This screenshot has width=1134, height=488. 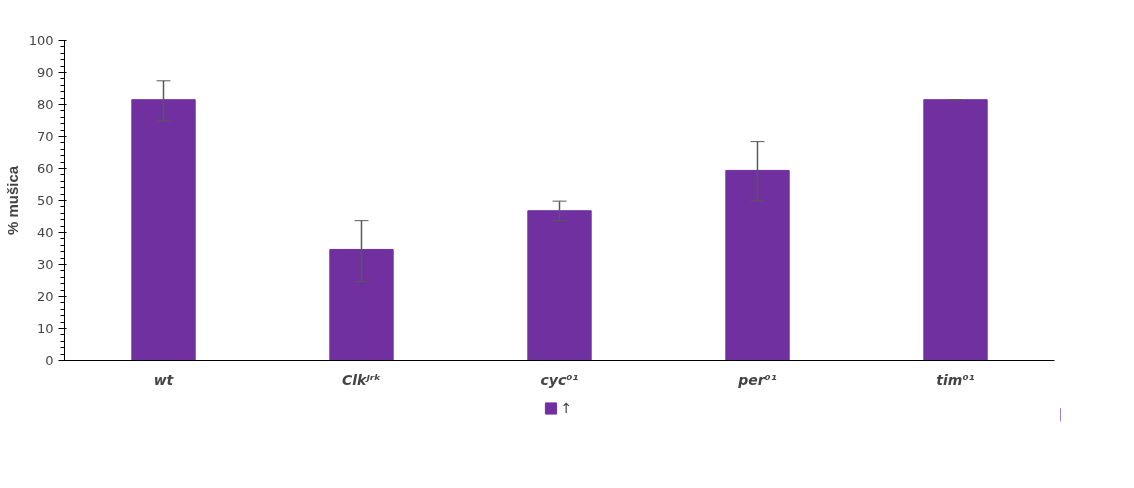 What do you see at coordinates (757, 379) in the screenshot?
I see `x-tick-label: per⁰¹` at bounding box center [757, 379].